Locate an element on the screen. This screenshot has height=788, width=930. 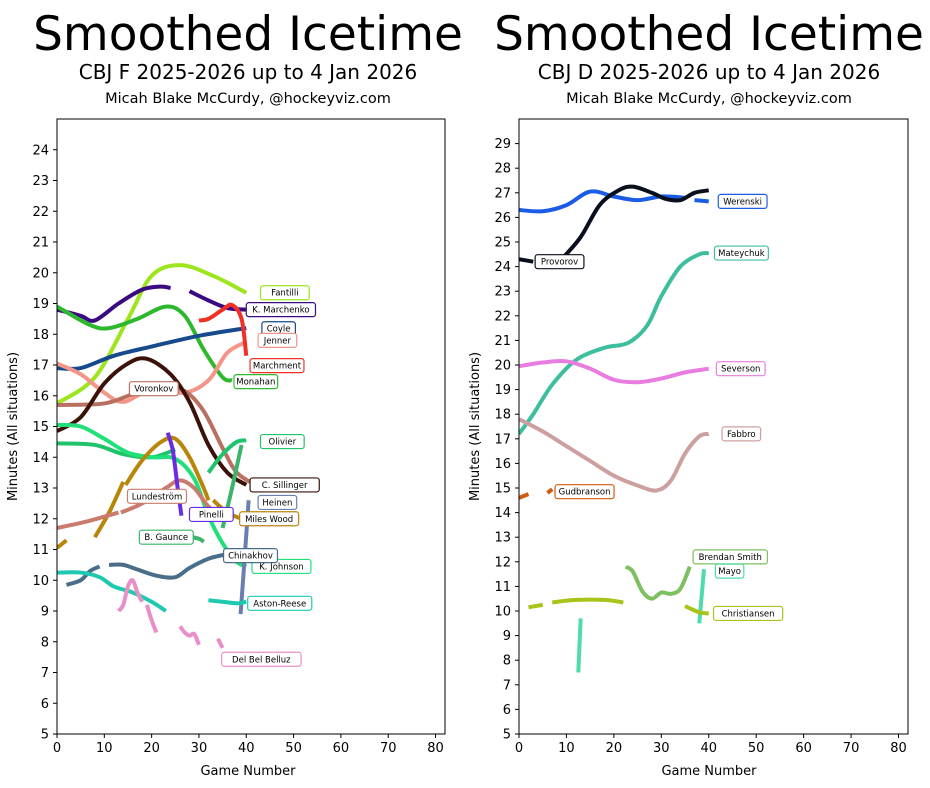
series-label-text: Jenner is located at coordinates (277, 341).